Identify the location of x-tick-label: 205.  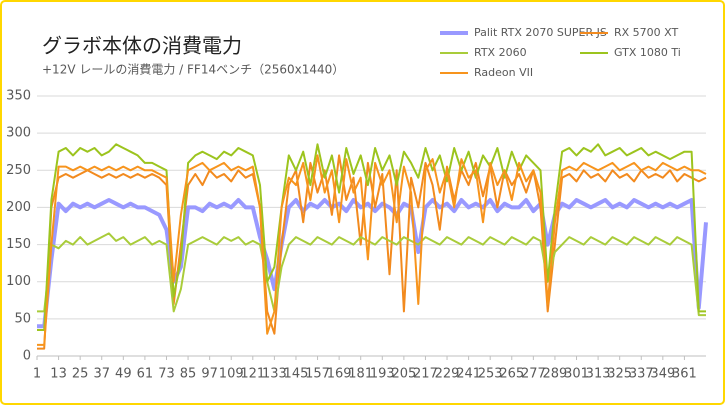
(403, 374).